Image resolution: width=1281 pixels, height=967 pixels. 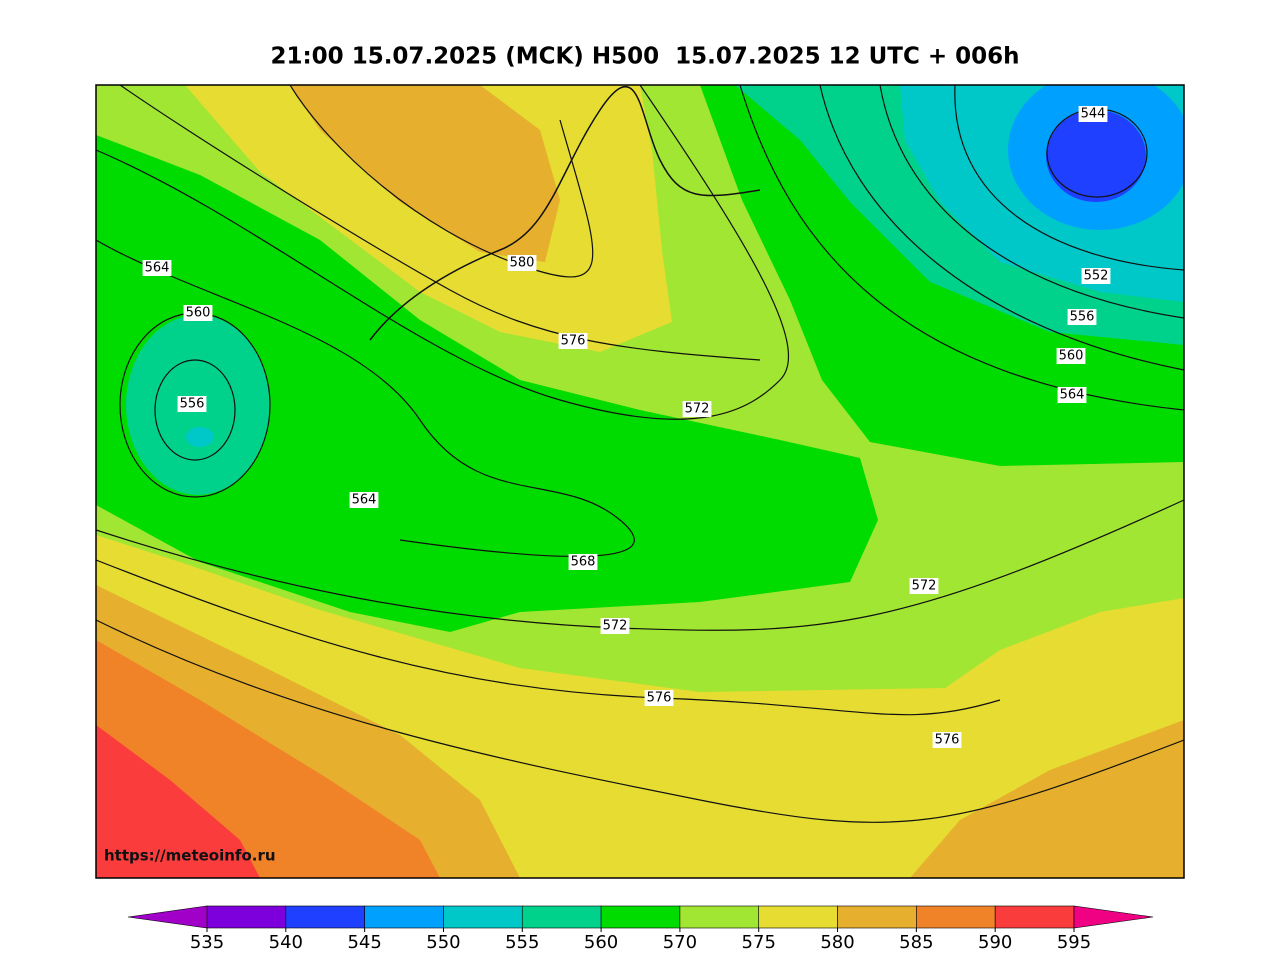 I want to click on coastline, so click(x=565, y=213).